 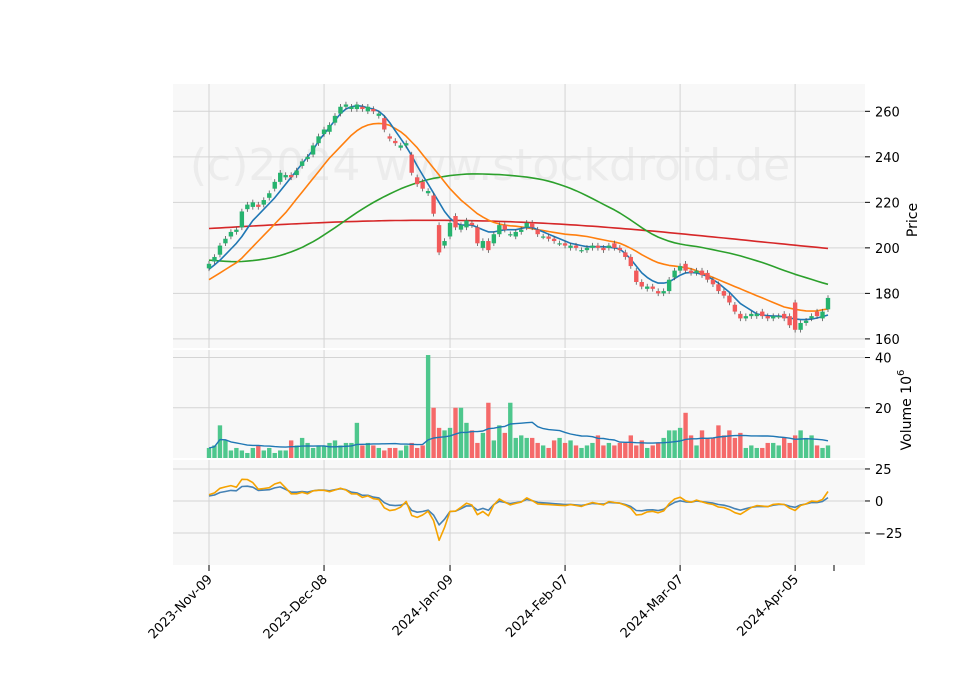 I want to click on oscillator-panel, so click(x=519, y=512).